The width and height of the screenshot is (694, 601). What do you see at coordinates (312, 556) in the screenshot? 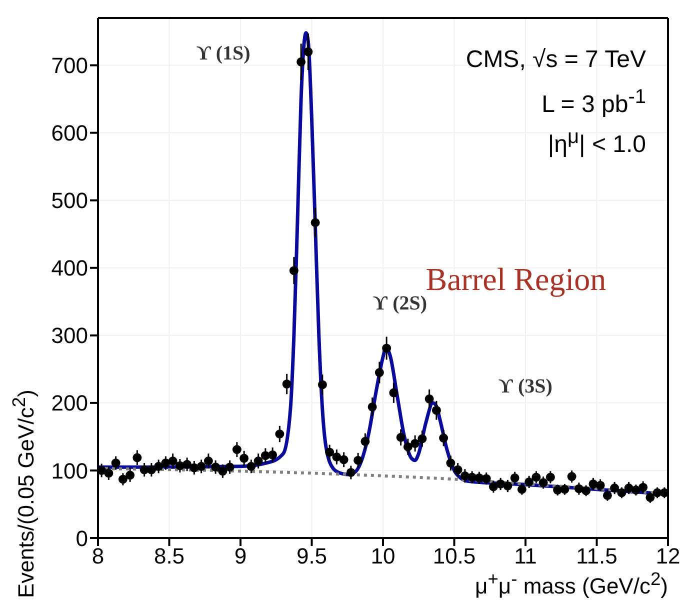
I see `x-tick-label: 9.5` at bounding box center [312, 556].